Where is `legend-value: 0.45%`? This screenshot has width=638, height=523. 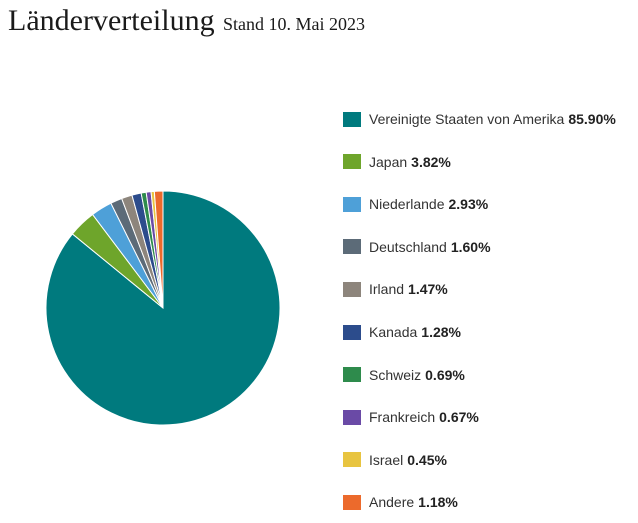
legend-value: 0.45% is located at coordinates (427, 459).